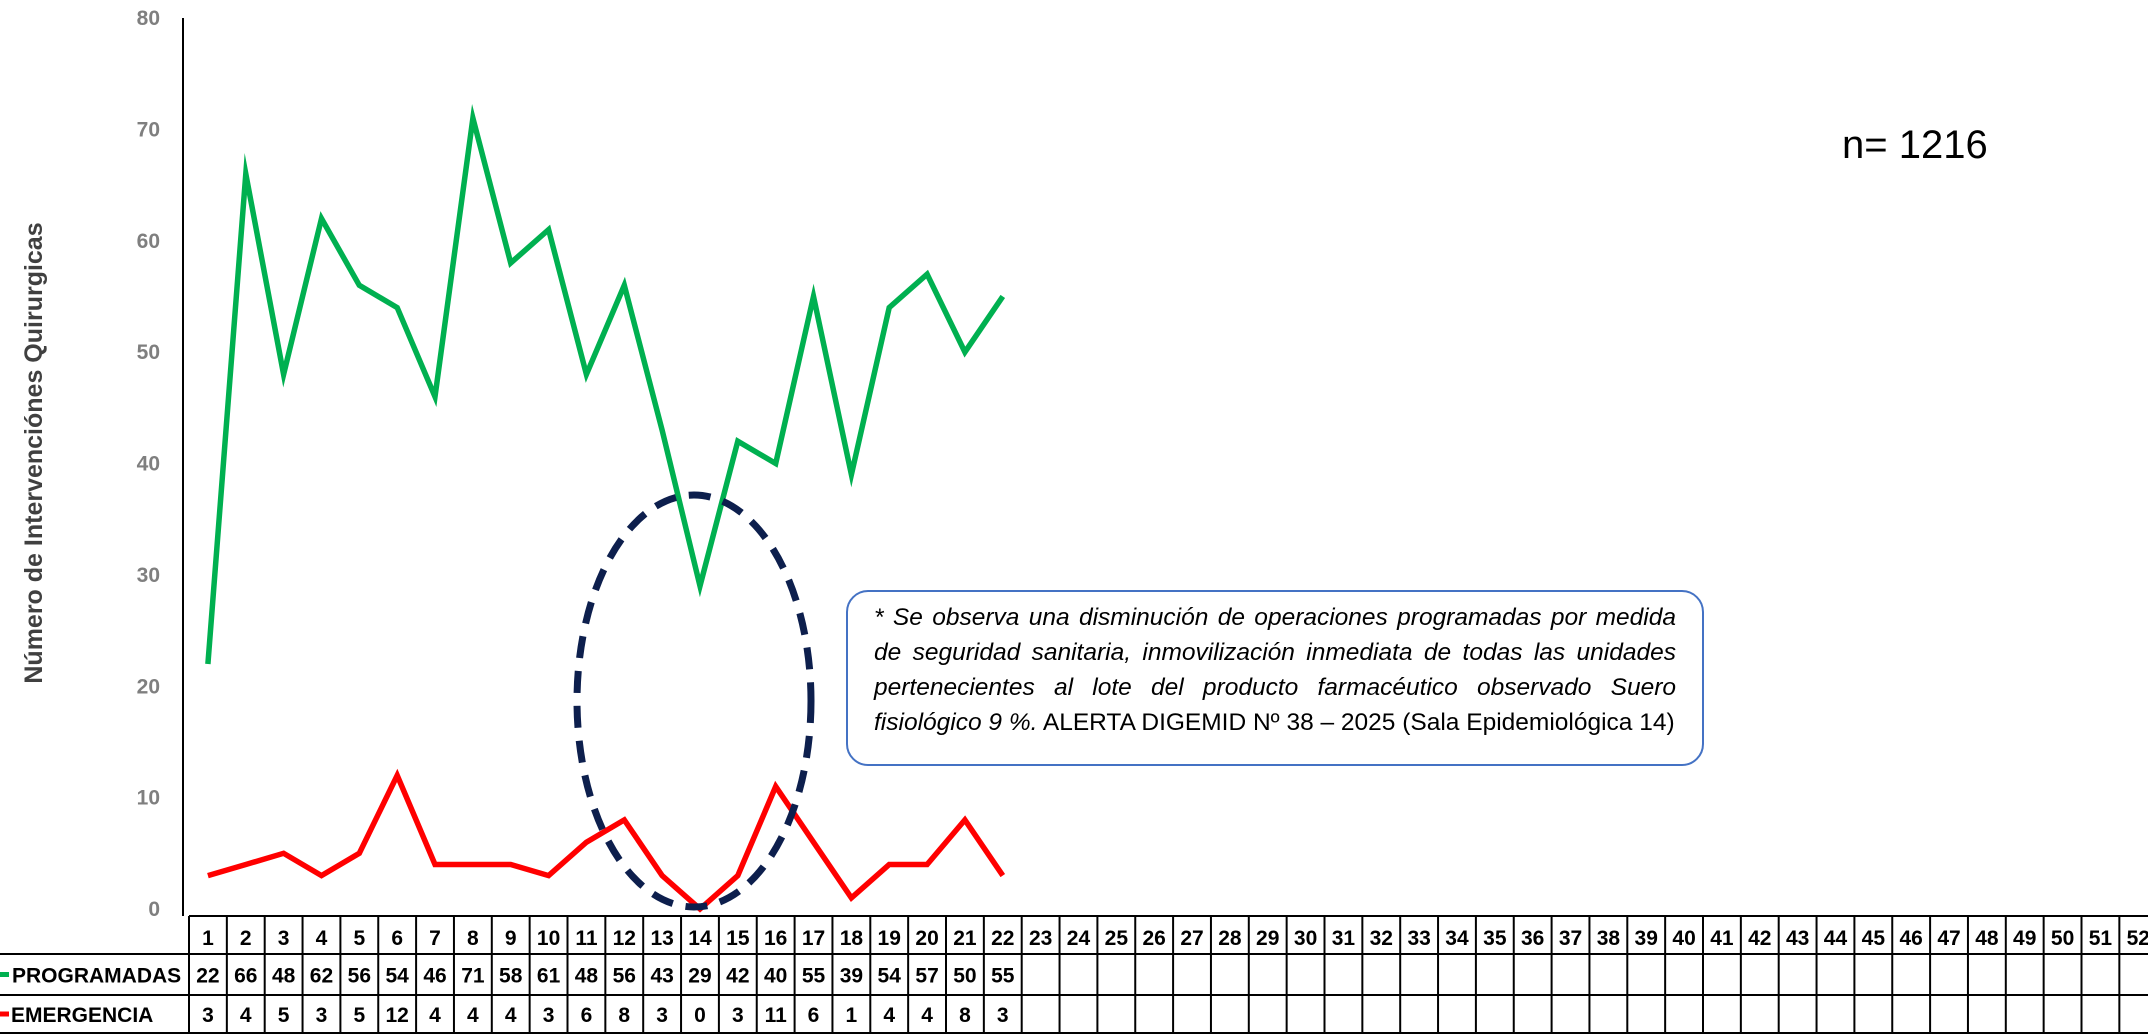 The height and width of the screenshot is (1035, 2148). What do you see at coordinates (1495, 938) in the screenshot?
I see `week-label: 35` at bounding box center [1495, 938].